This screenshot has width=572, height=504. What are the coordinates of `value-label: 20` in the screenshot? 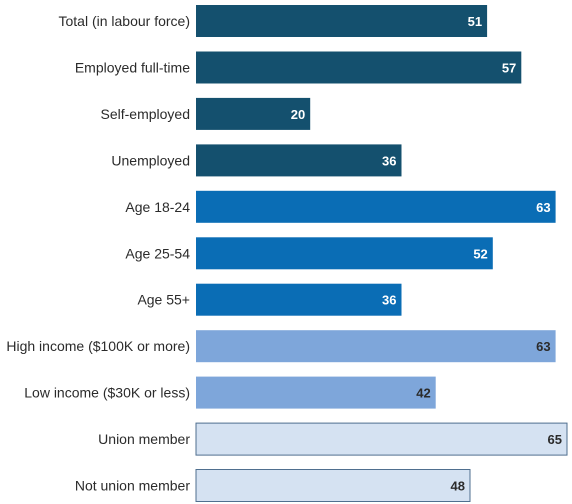 It's located at (298, 114).